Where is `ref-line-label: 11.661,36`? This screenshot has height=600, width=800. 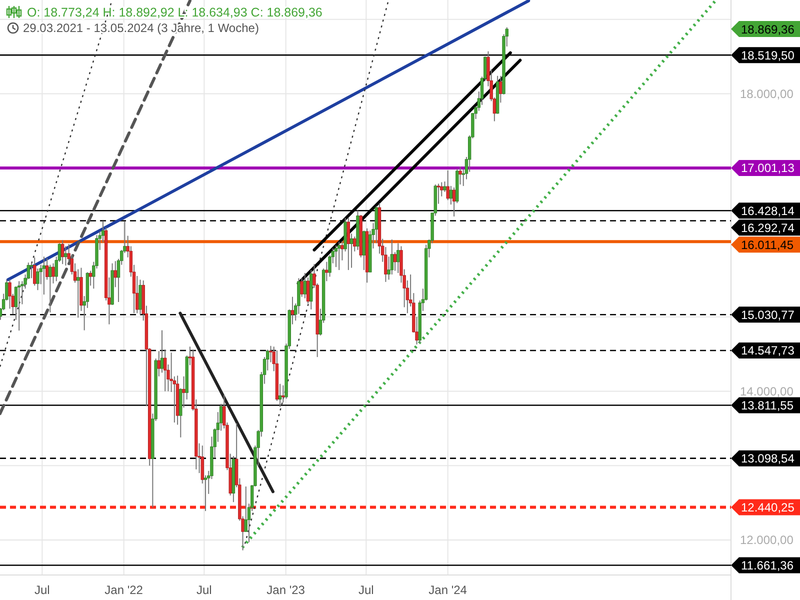
ref-line-label: 11.661,36 is located at coordinates (767, 565).